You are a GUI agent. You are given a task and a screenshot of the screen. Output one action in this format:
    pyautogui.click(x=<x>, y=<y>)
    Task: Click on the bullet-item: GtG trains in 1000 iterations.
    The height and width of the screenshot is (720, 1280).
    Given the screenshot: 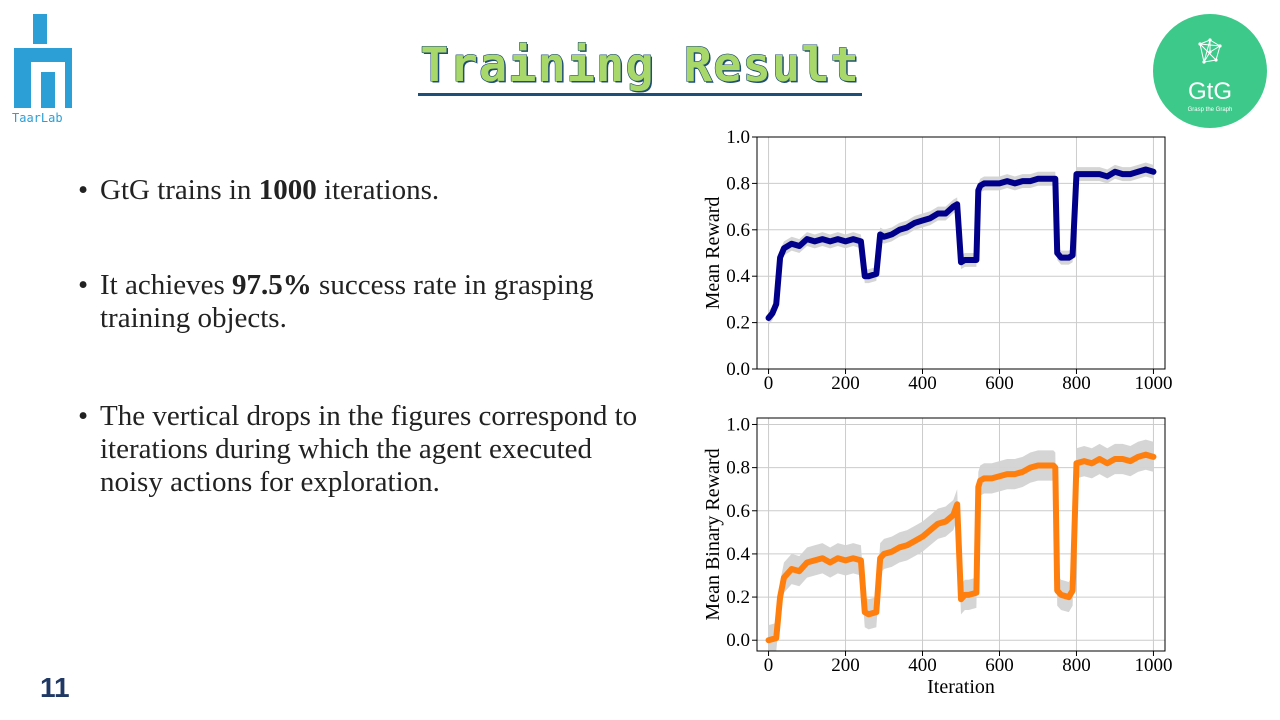 What is the action you would take?
    pyautogui.click(x=369, y=190)
    